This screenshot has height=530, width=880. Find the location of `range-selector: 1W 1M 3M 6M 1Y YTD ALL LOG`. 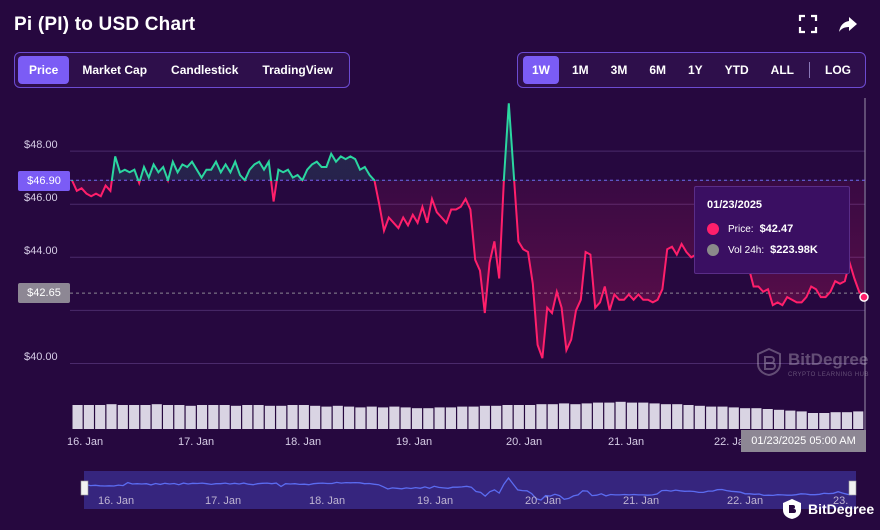

range-selector: 1W 1M 3M 6M 1Y YTD ALL LOG is located at coordinates (691, 70).